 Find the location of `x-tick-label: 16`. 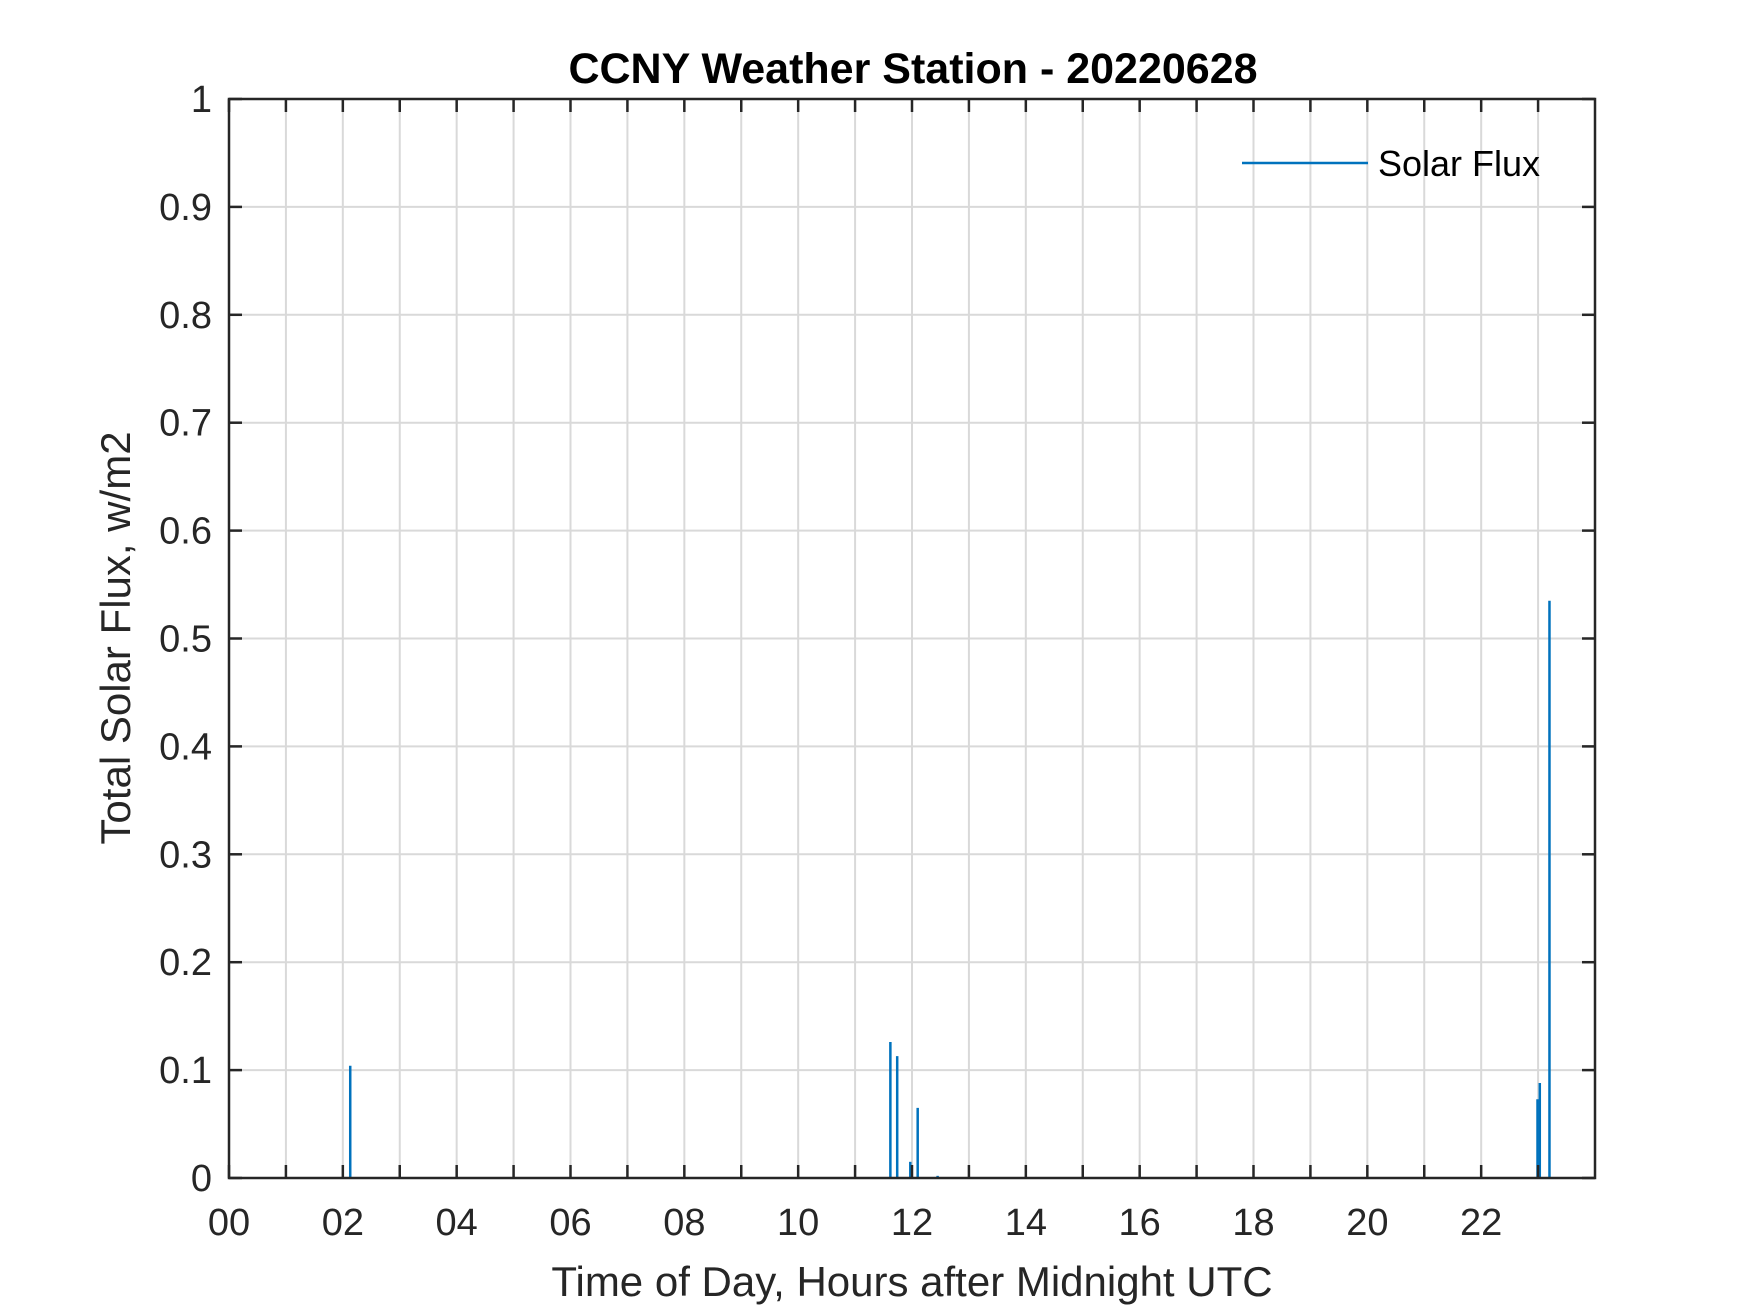

x-tick-label: 16 is located at coordinates (1140, 1223).